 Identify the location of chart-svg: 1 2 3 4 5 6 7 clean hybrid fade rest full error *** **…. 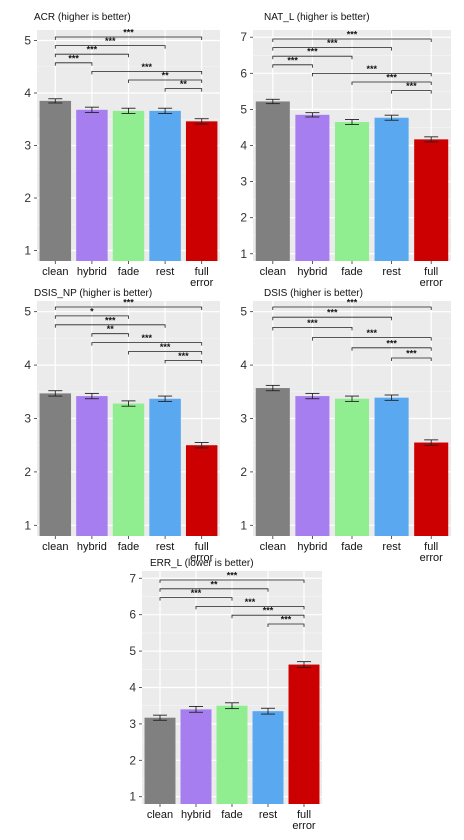
(345, 159).